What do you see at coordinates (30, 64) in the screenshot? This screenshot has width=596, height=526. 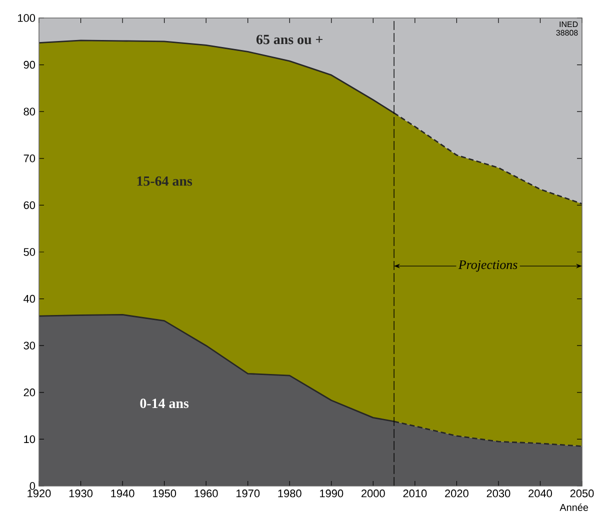 I see `y-tick-label: 90` at bounding box center [30, 64].